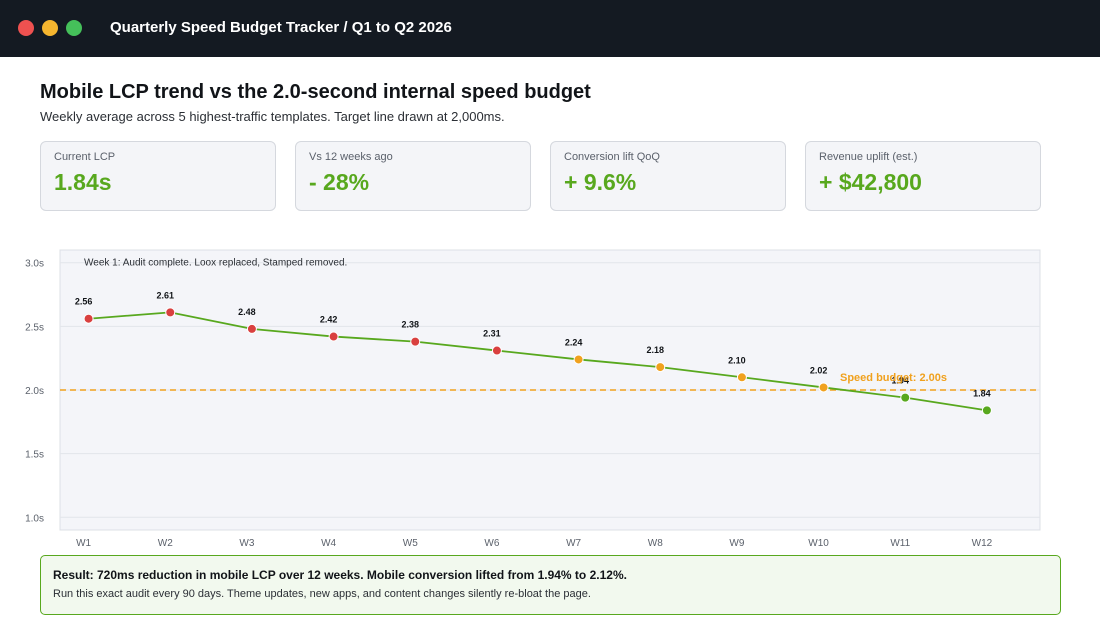 The width and height of the screenshot is (1100, 640). I want to click on x-tick-label: W7, so click(573, 543).